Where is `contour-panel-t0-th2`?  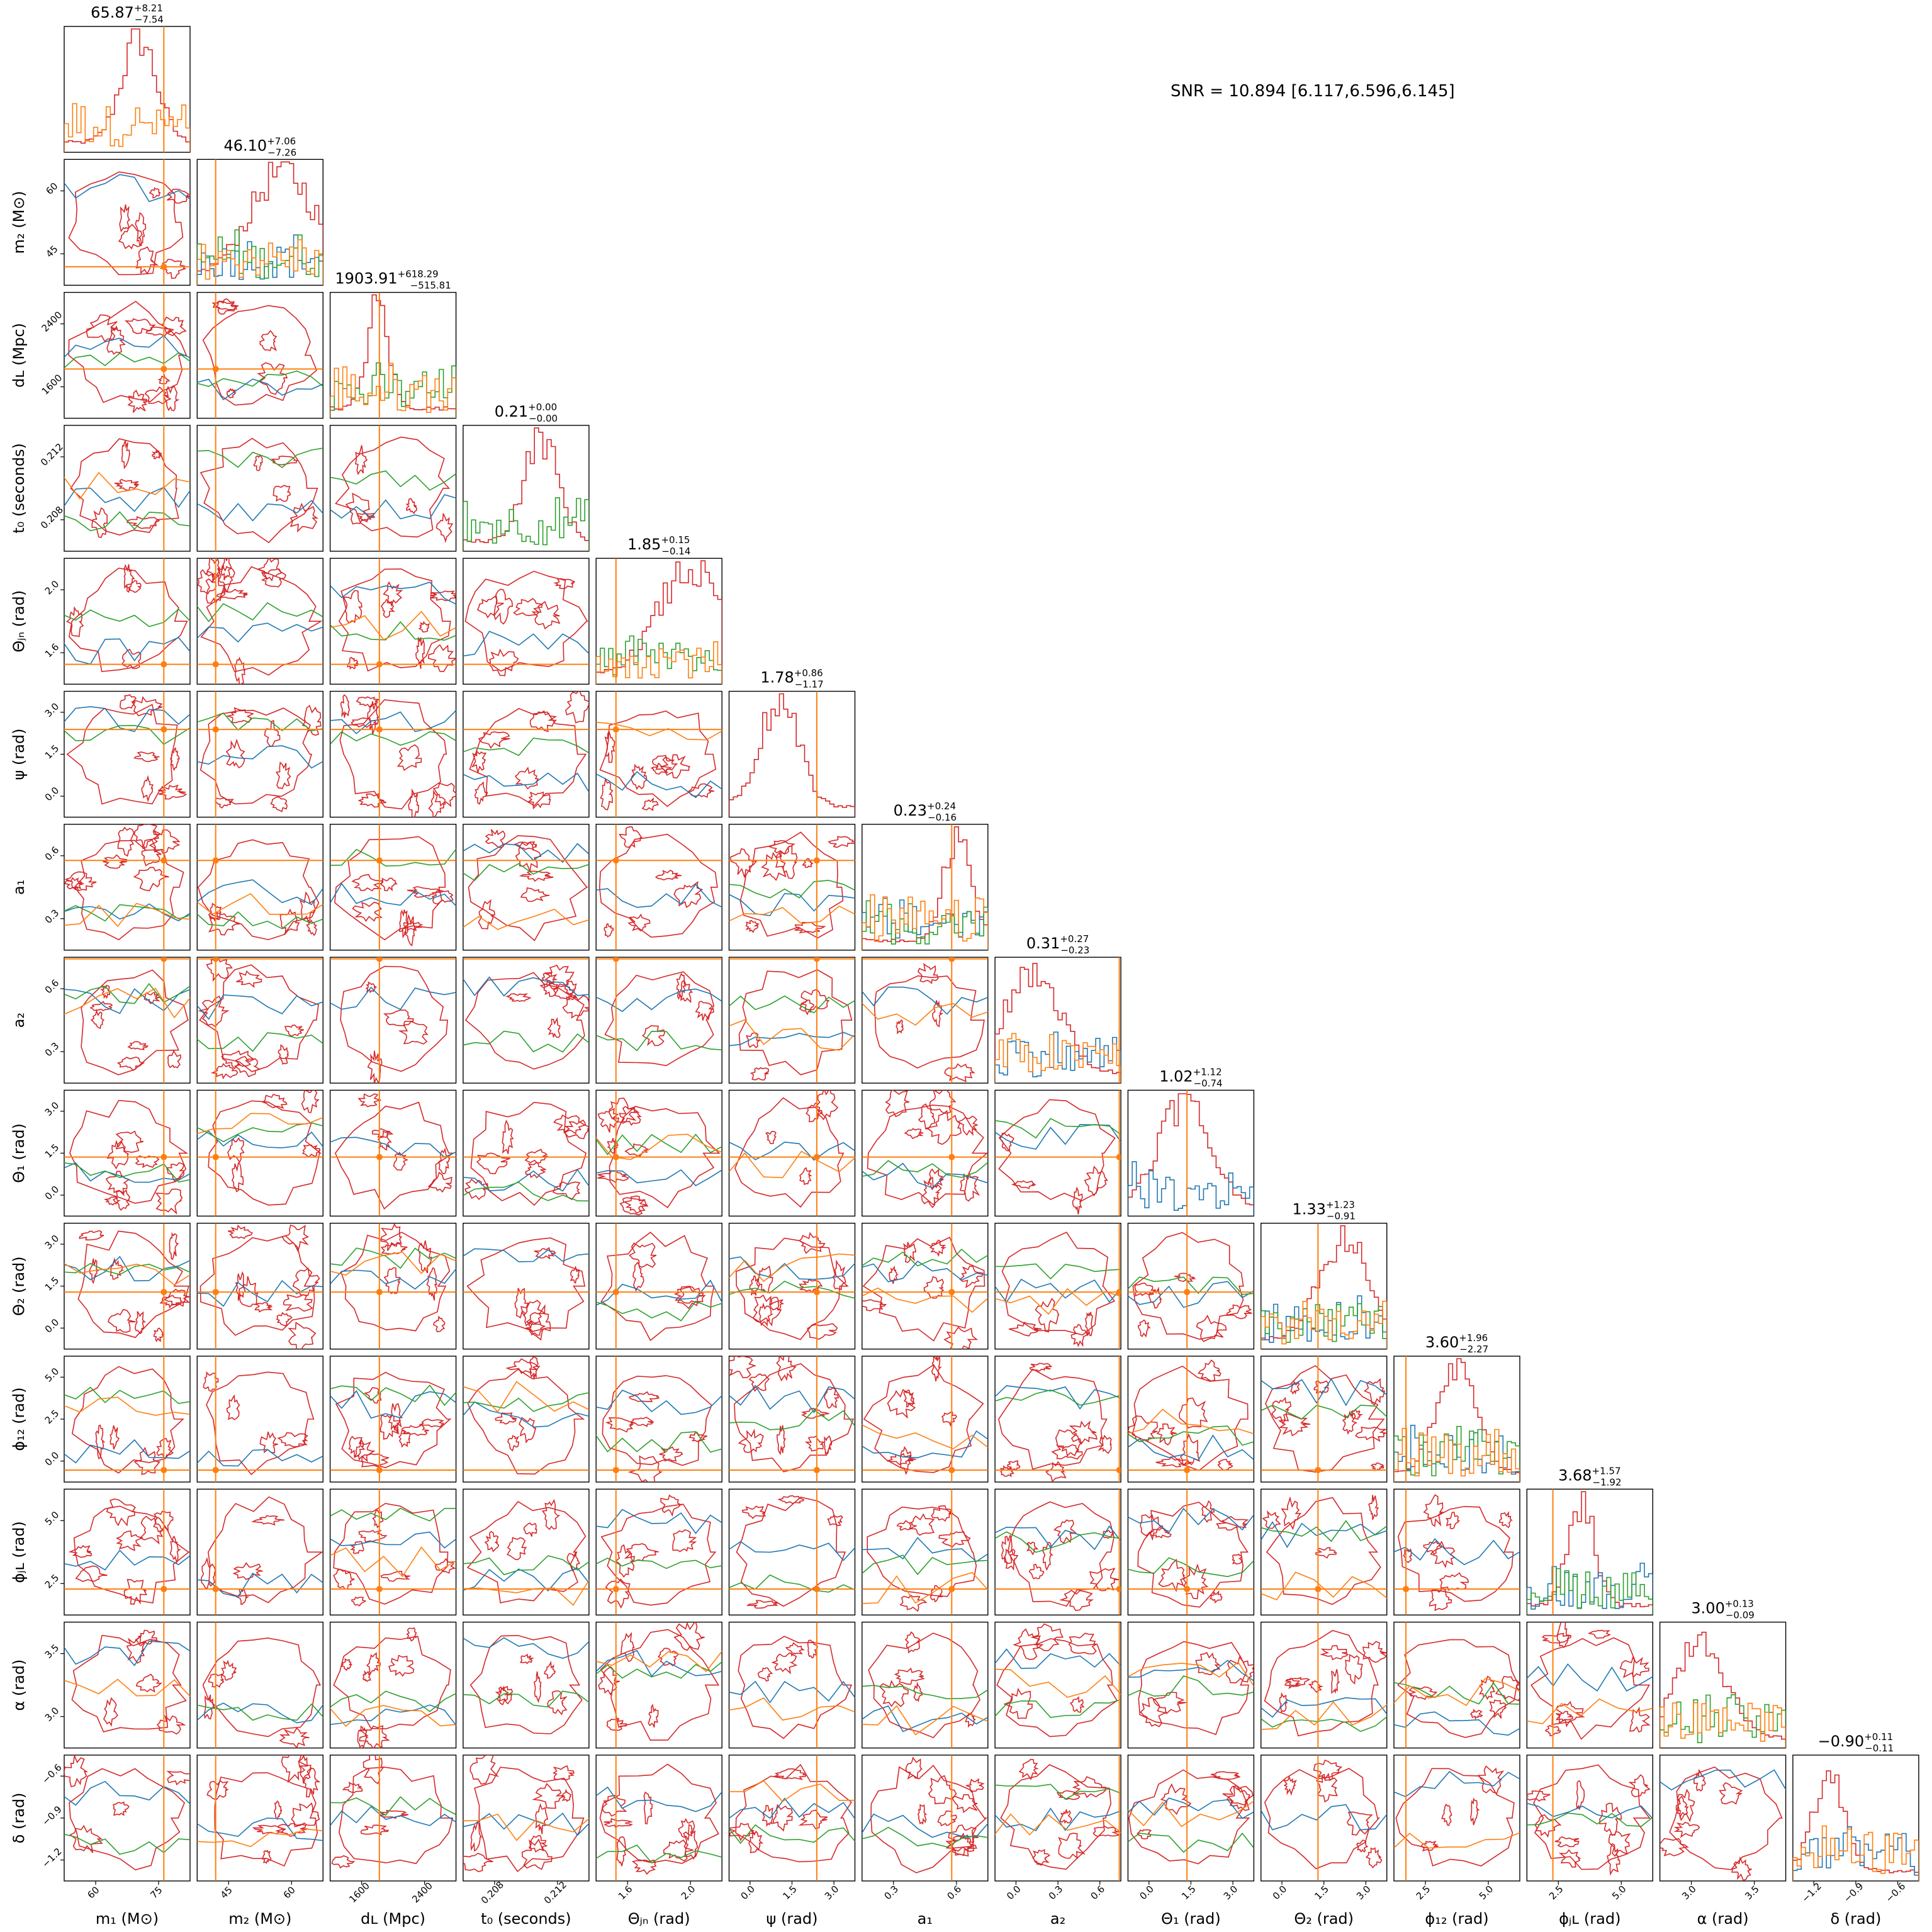
contour-panel-t0-th2 is located at coordinates (526, 1286).